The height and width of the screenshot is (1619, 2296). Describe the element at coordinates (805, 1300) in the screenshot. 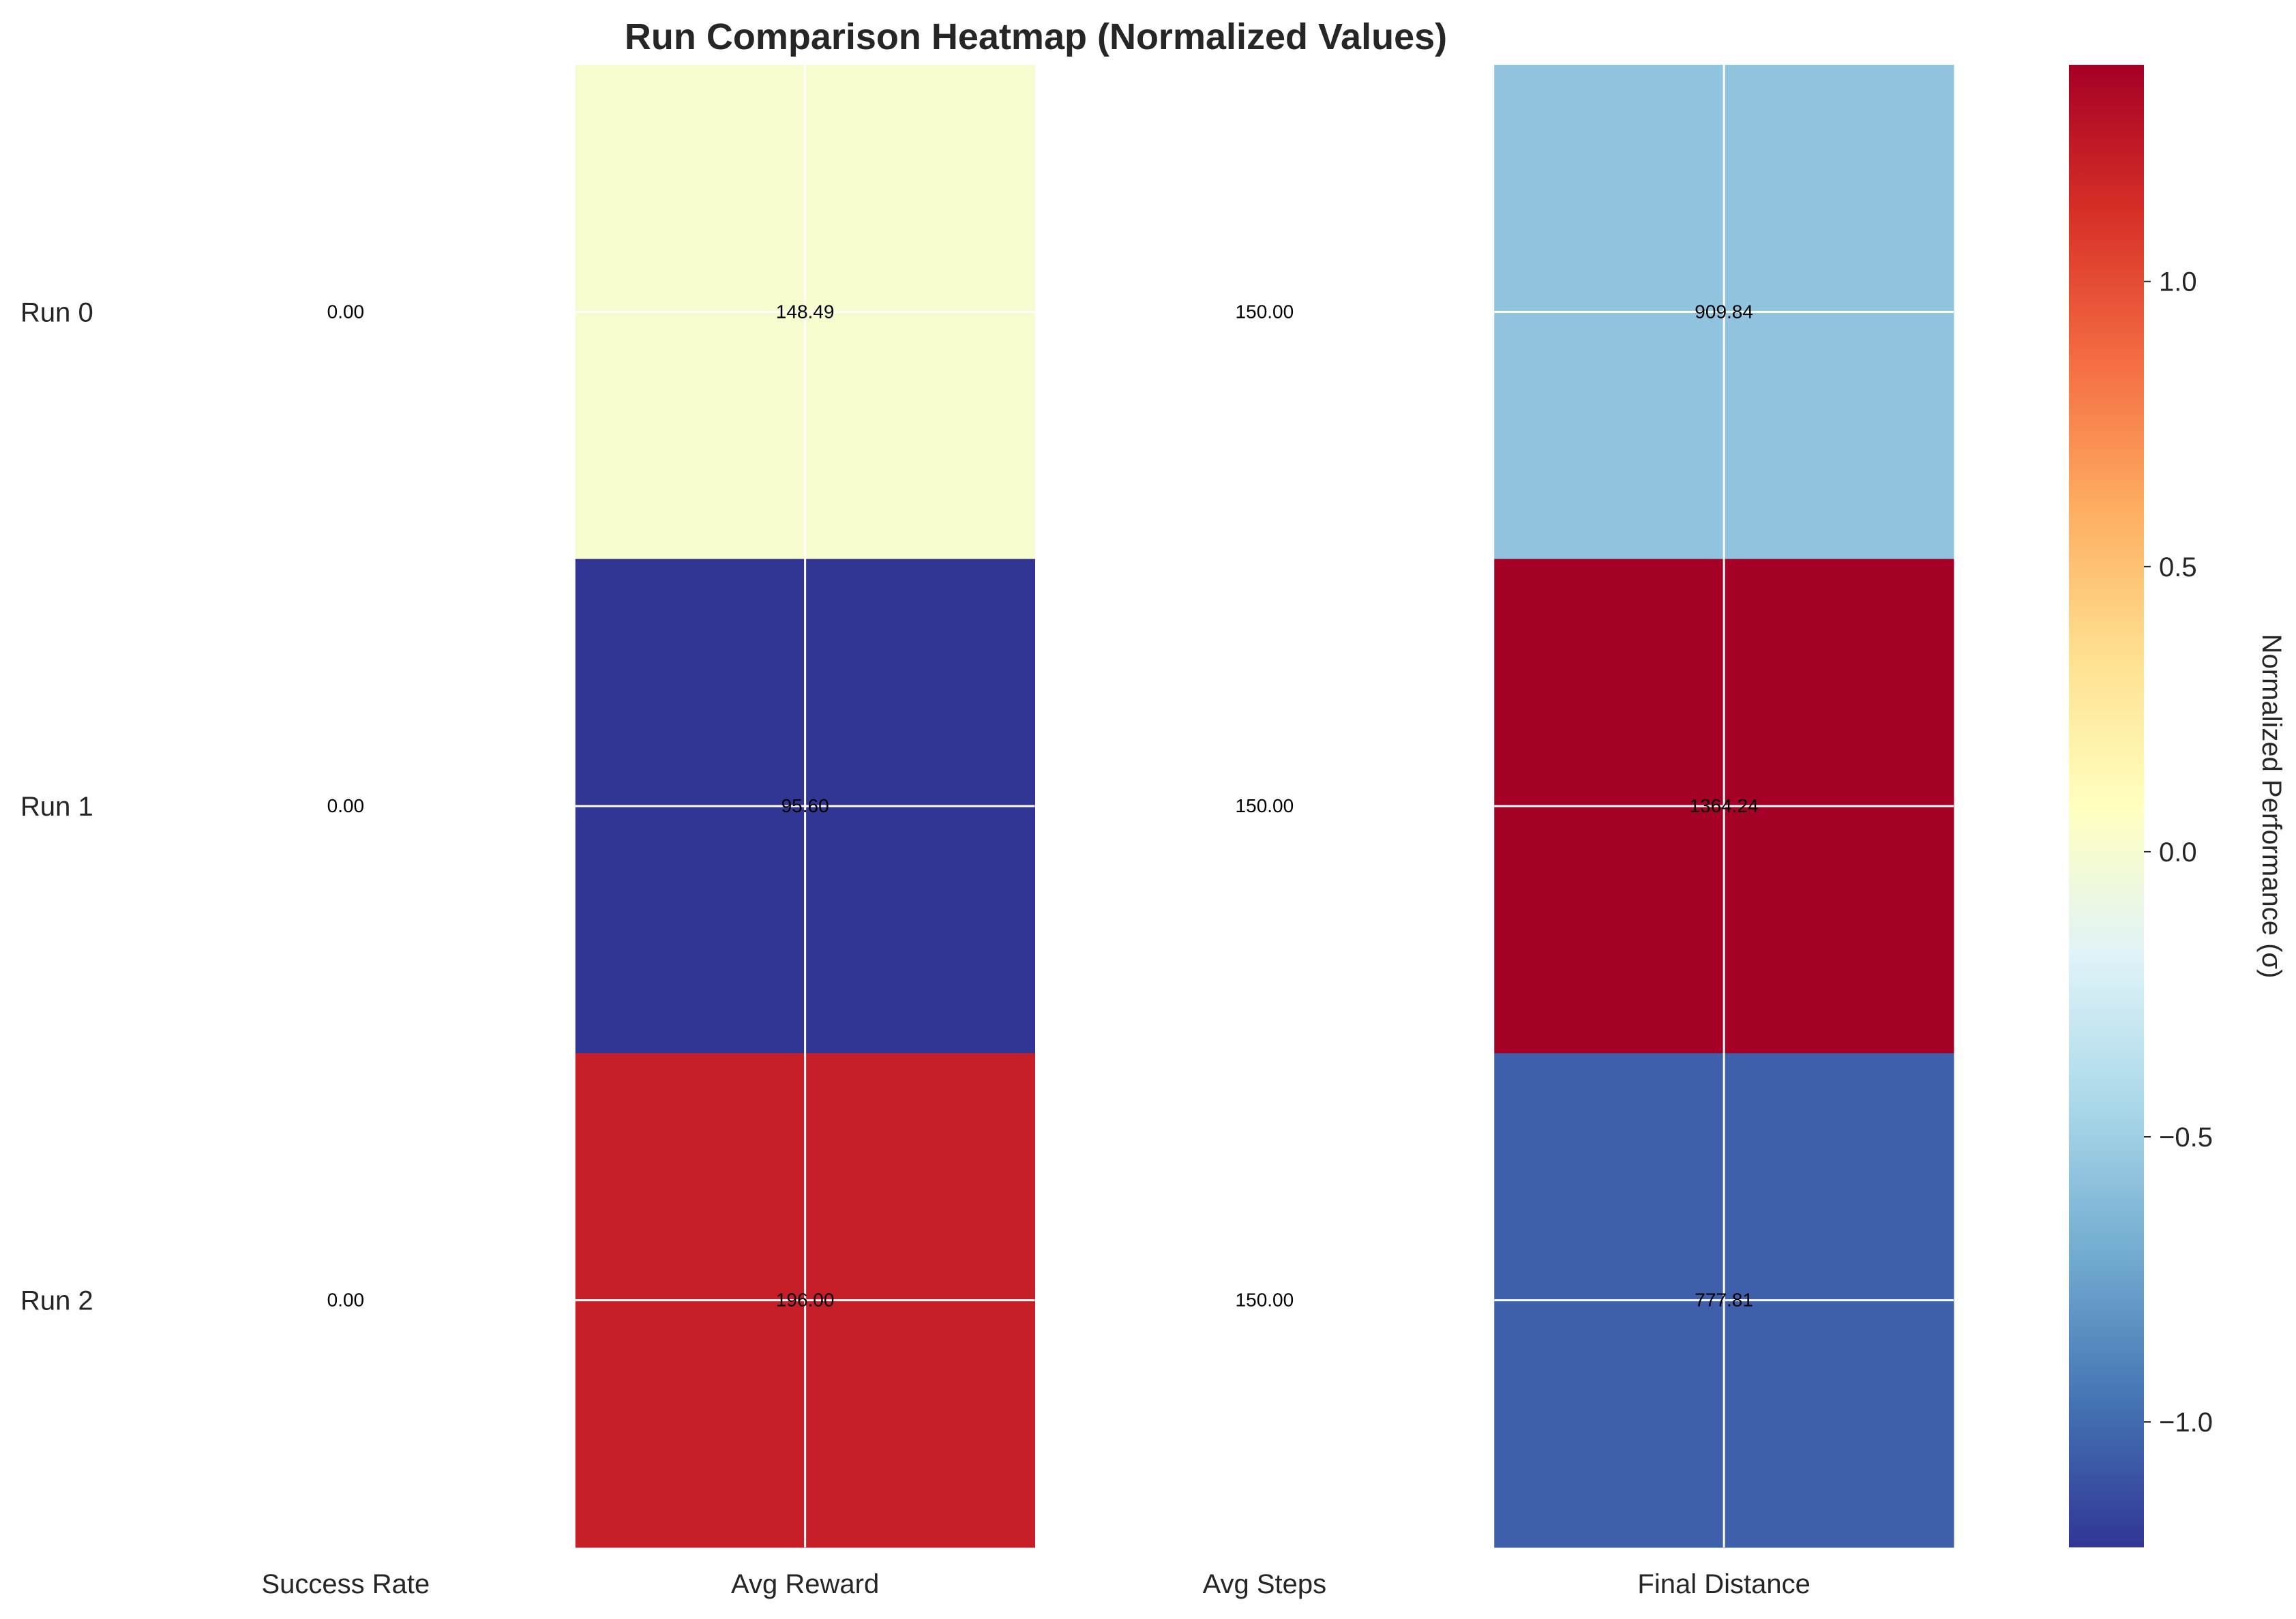

I see `cell-annotation: 196.00` at that location.